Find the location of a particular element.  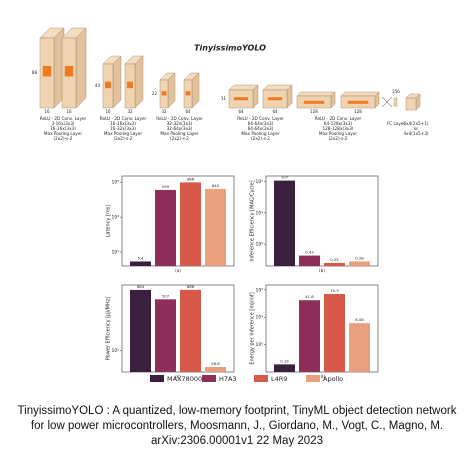

legend-label: H7A3 is located at coordinates (228, 379).